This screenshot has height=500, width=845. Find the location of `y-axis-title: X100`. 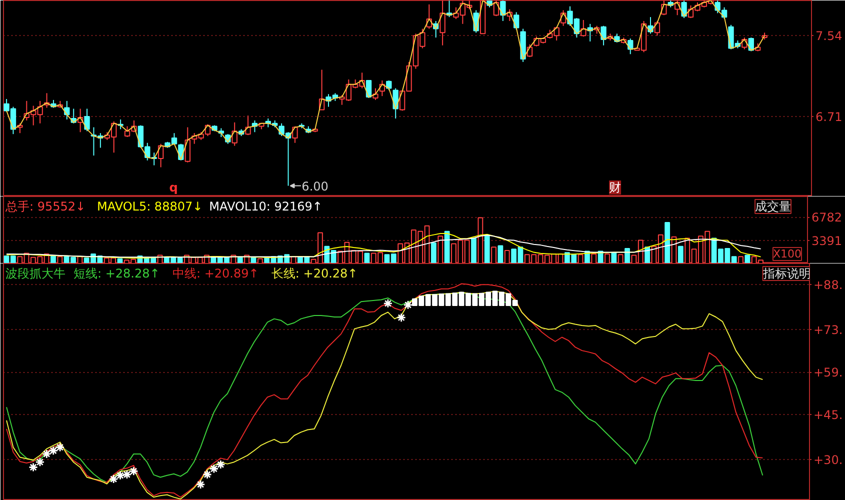

y-axis-title: X100 is located at coordinates (787, 254).